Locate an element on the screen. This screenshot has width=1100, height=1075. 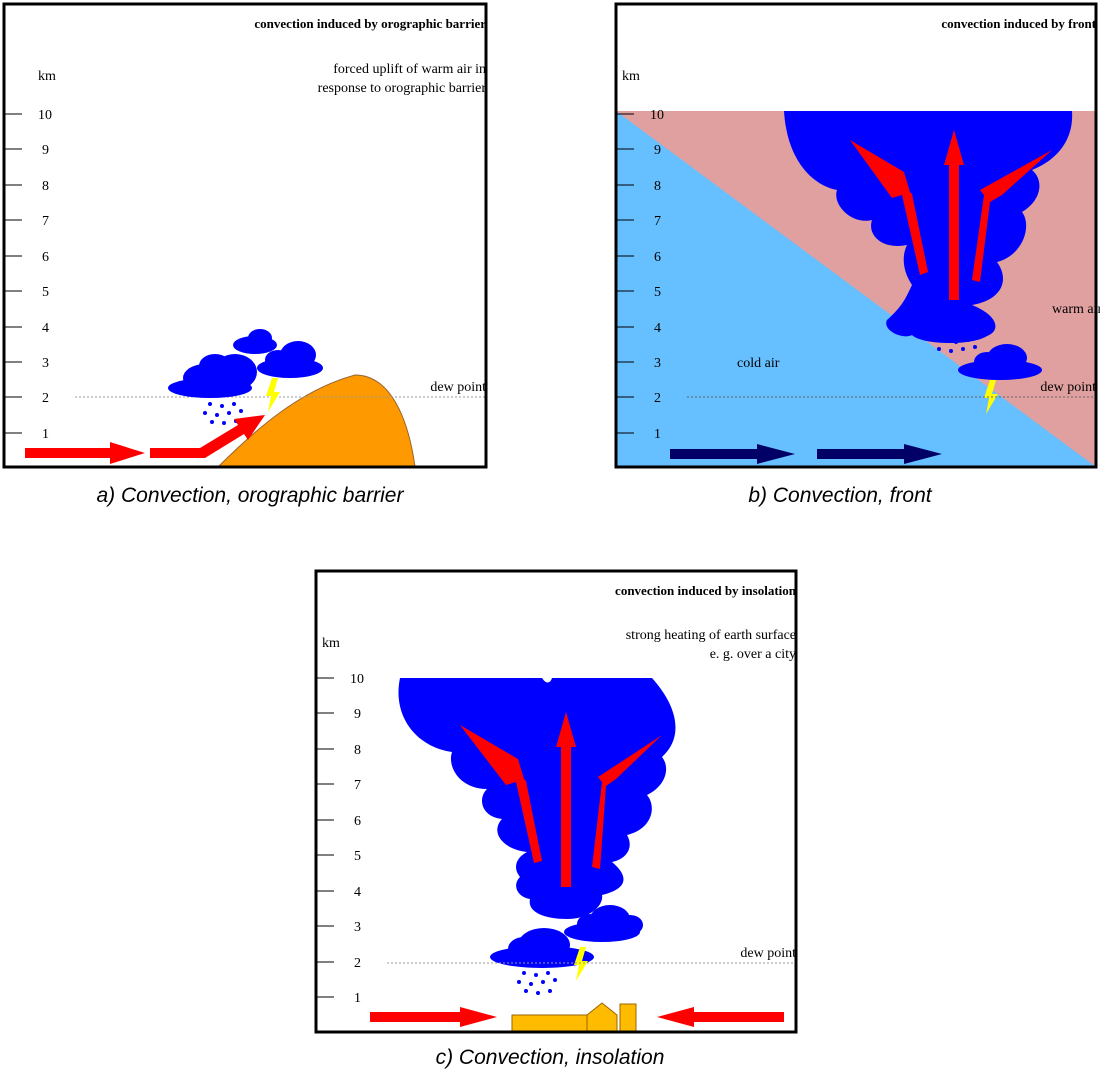
cold-air-arrow is located at coordinates (806, 454).